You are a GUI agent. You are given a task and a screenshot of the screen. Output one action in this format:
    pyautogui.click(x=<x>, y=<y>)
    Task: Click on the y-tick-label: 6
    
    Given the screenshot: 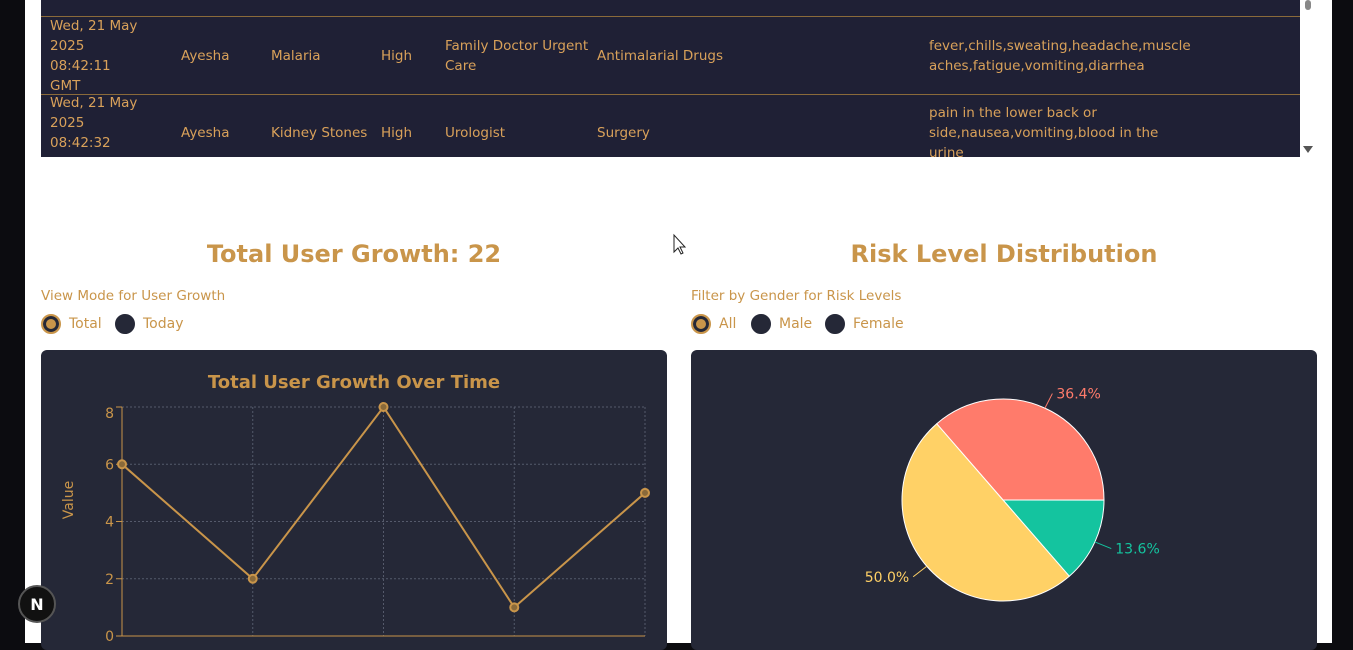 What is the action you would take?
    pyautogui.click(x=109, y=465)
    